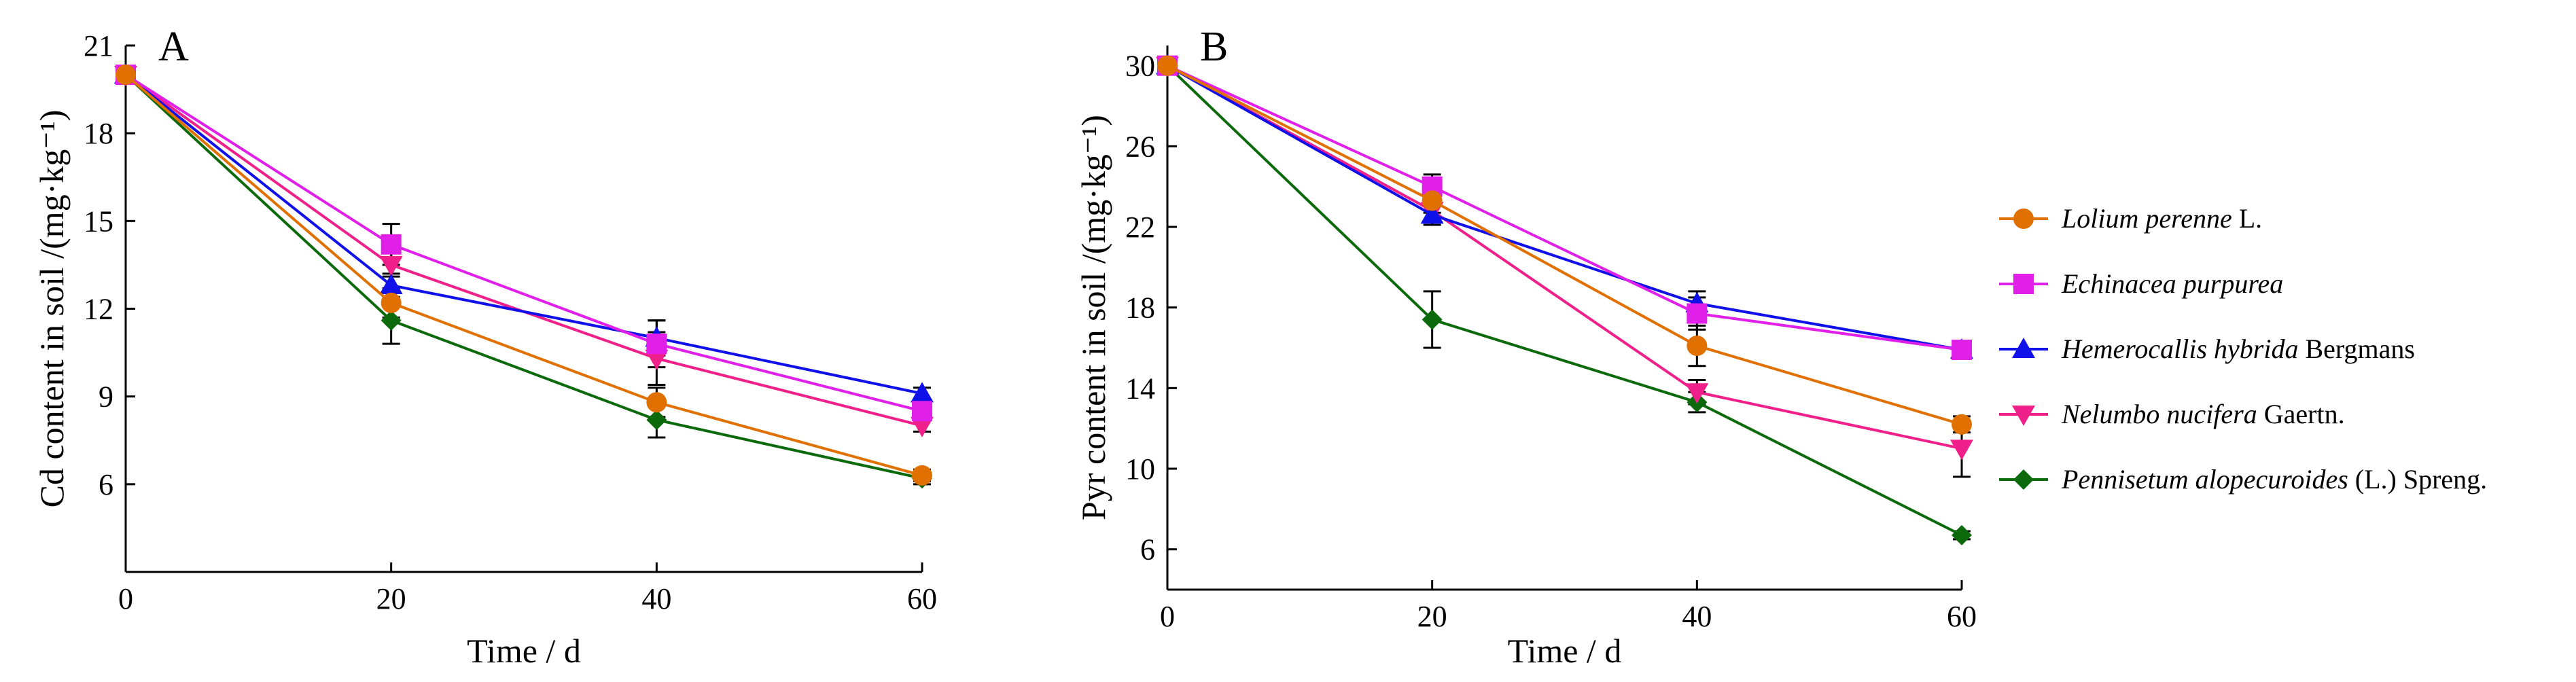 Image resolution: width=2576 pixels, height=682 pixels. Describe the element at coordinates (1214, 47) in the screenshot. I see `panel-b-letter: B` at that location.